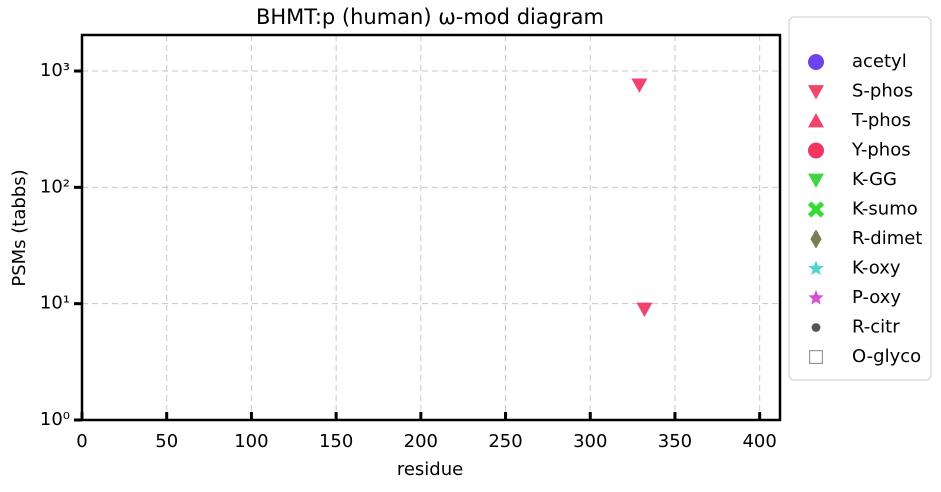 The width and height of the screenshot is (941, 492). I want to click on legend-label: Y-phos, so click(881, 150).